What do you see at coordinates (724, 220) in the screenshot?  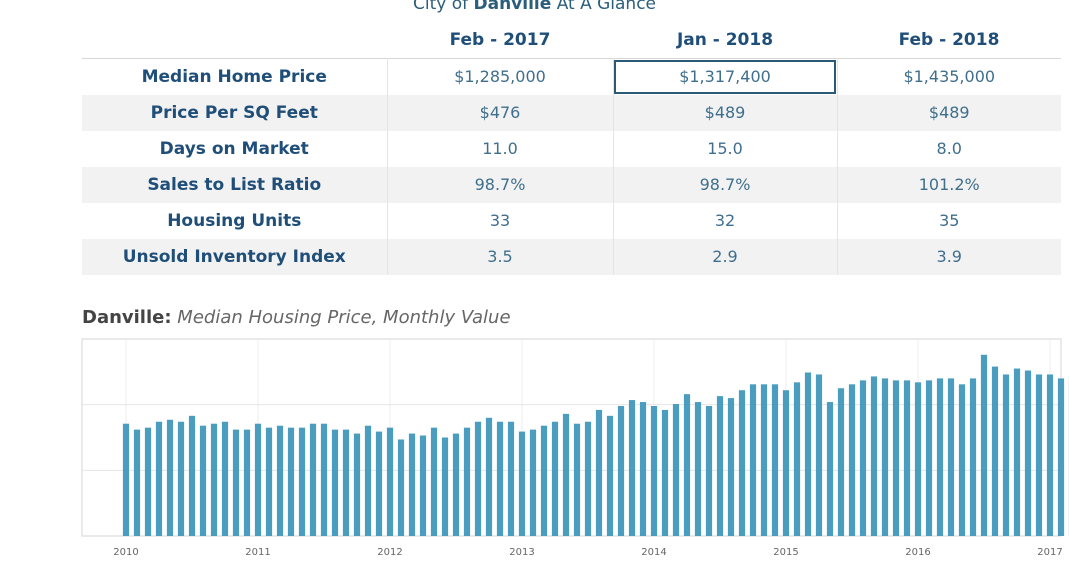 I see `table-cell: 32` at bounding box center [724, 220].